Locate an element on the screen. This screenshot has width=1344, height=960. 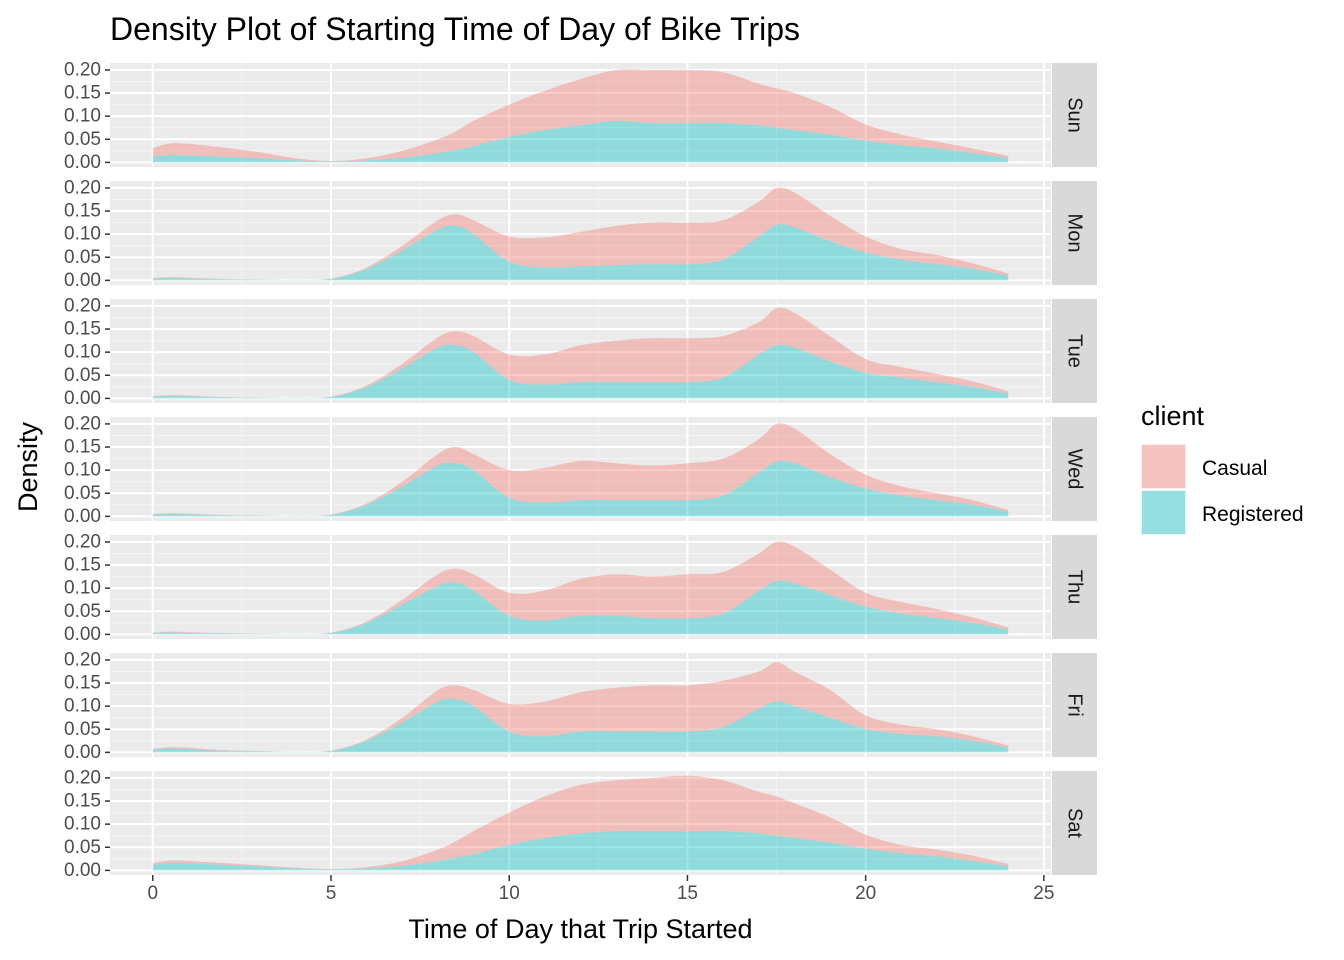
facet-panel-wed: Wed 0.000.050.100.15 0.20 is located at coordinates (580, 470).